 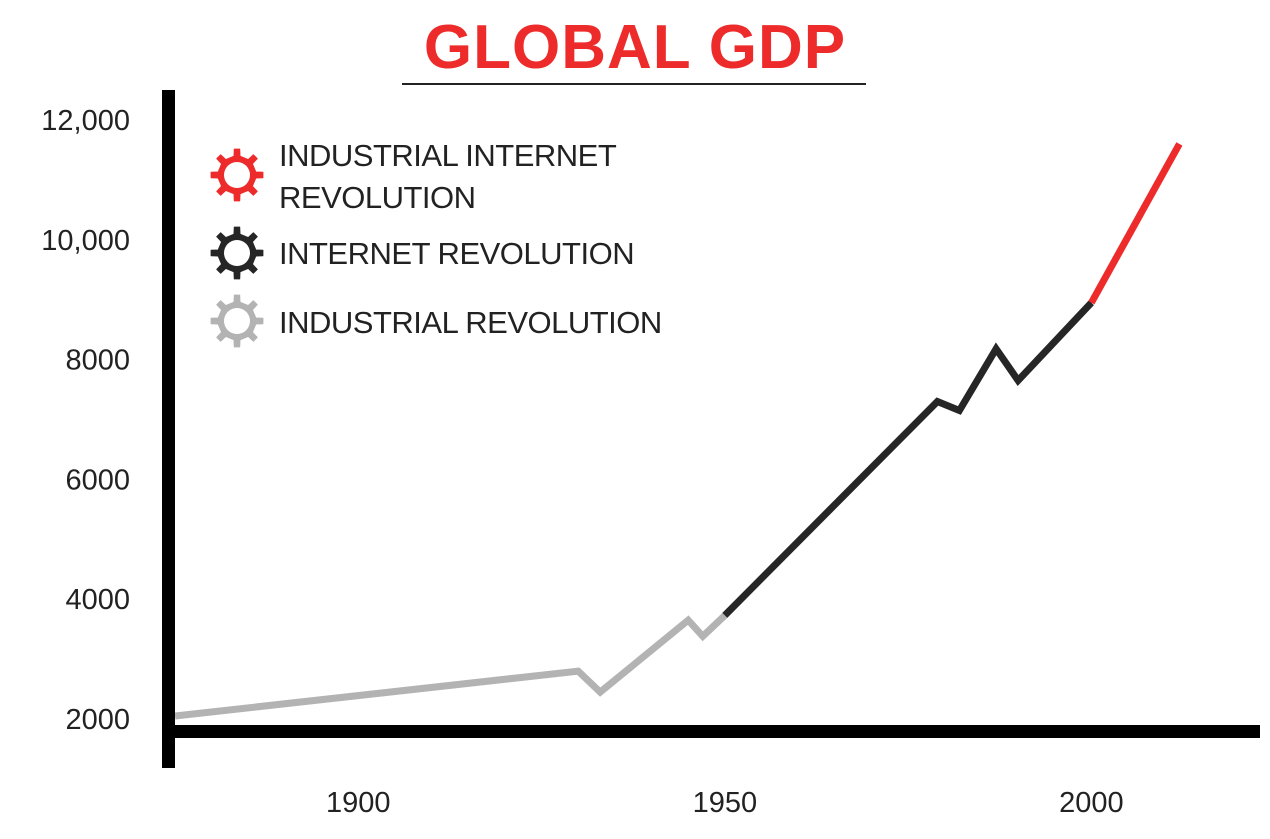 What do you see at coordinates (413, 176) in the screenshot?
I see `legend-item: INDUSTRIAL INTERNET REVOLUTION` at bounding box center [413, 176].